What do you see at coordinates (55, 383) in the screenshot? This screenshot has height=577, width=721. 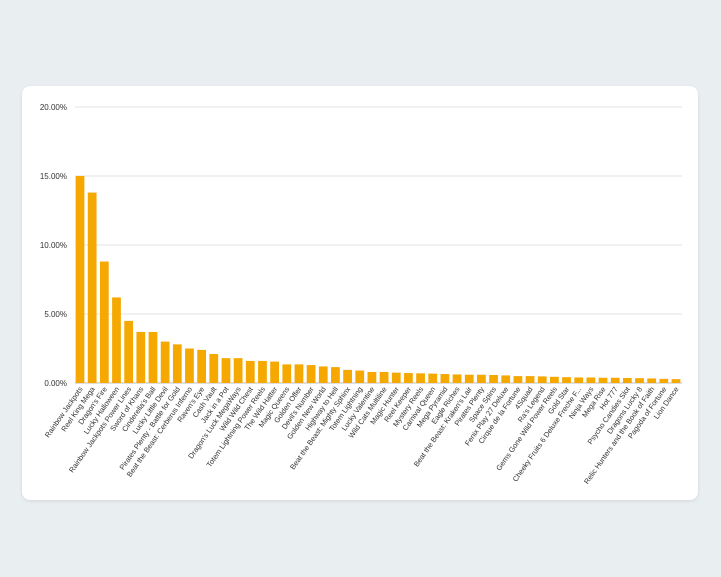 I see `y-tick-label: 0.00%` at bounding box center [55, 383].